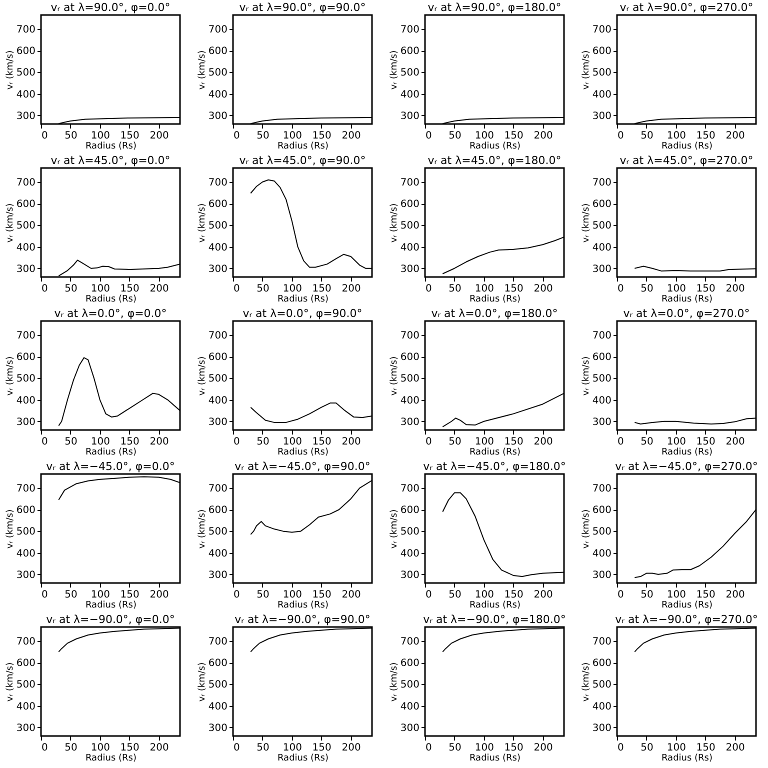  I want to click on chart-title: vᵣ at λ=45.0°, φ=270.0°, so click(687, 160).